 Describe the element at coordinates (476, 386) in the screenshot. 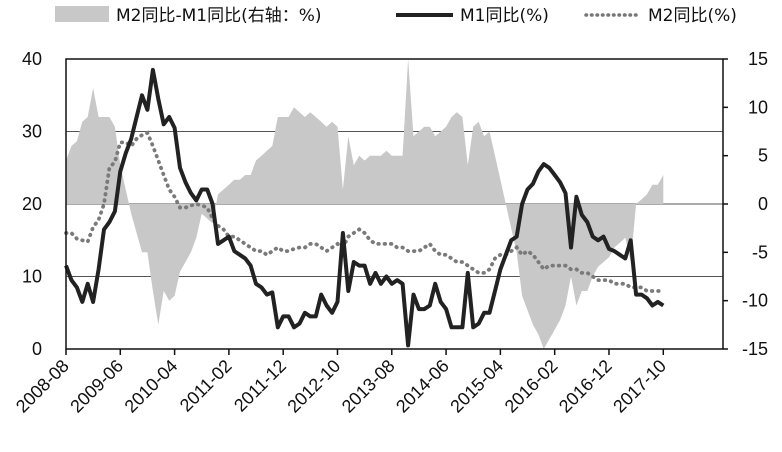

I see `x-tick-label: 2015-04` at that location.